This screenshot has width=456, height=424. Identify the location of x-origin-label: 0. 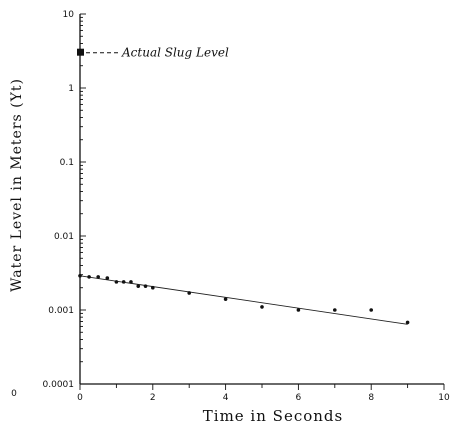
(14, 394).